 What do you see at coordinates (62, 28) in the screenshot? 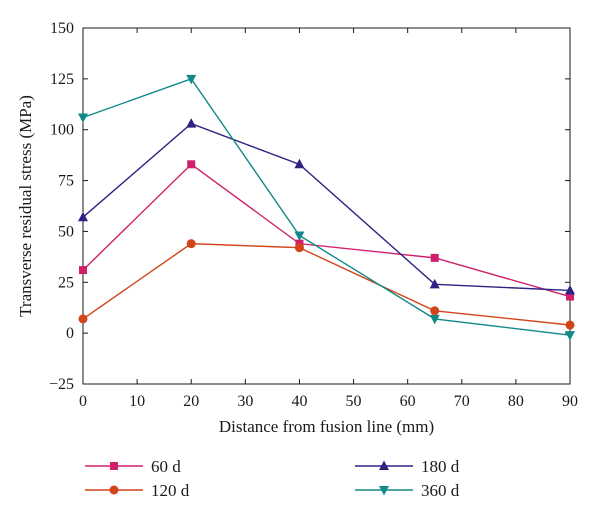
I see `y-tick-label: 150` at bounding box center [62, 28].